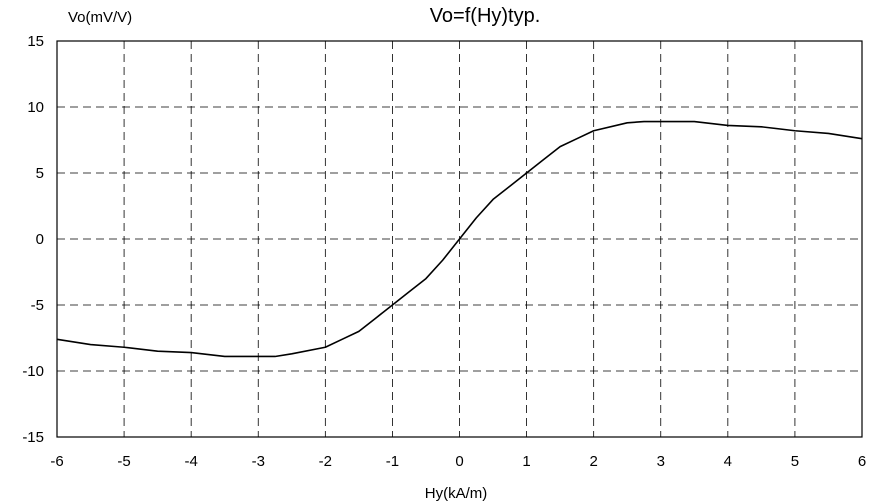 This screenshot has width=870, height=504. What do you see at coordinates (37, 305) in the screenshot?
I see `y-tick-label: -5` at bounding box center [37, 305].